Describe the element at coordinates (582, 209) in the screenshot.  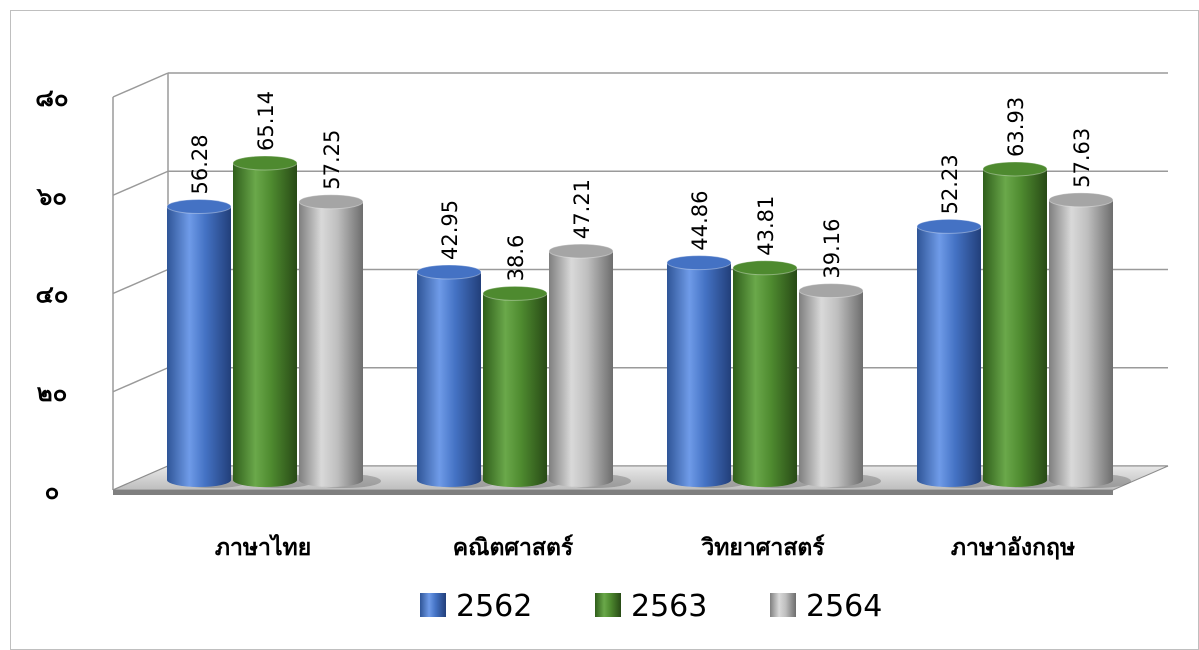
I see `data-label: 47.21` at that location.